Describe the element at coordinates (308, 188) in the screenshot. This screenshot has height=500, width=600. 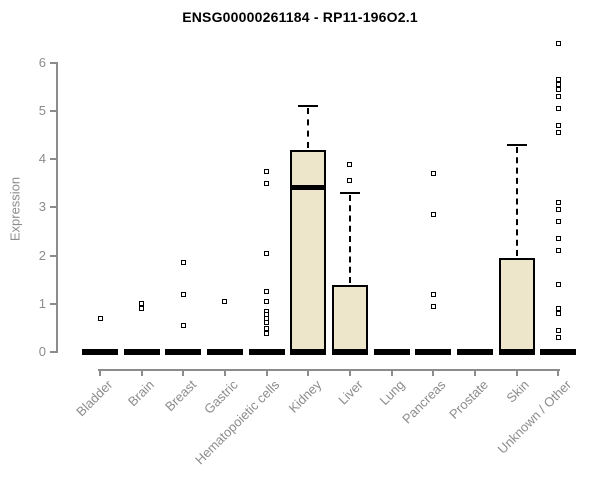
I see `box-median` at that location.